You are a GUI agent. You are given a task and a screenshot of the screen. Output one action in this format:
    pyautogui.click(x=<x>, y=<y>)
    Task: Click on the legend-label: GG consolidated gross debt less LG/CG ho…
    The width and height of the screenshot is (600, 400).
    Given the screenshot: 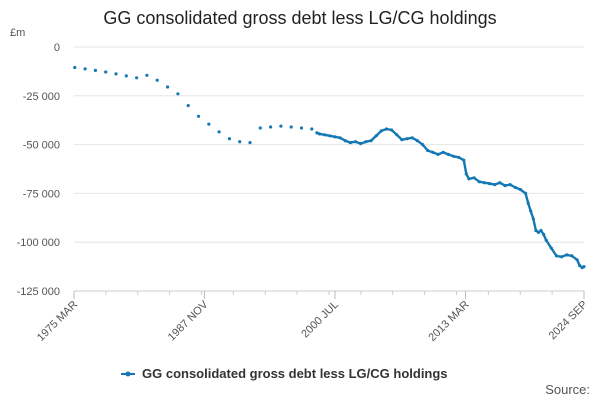 What is the action you would take?
    pyautogui.click(x=295, y=373)
    